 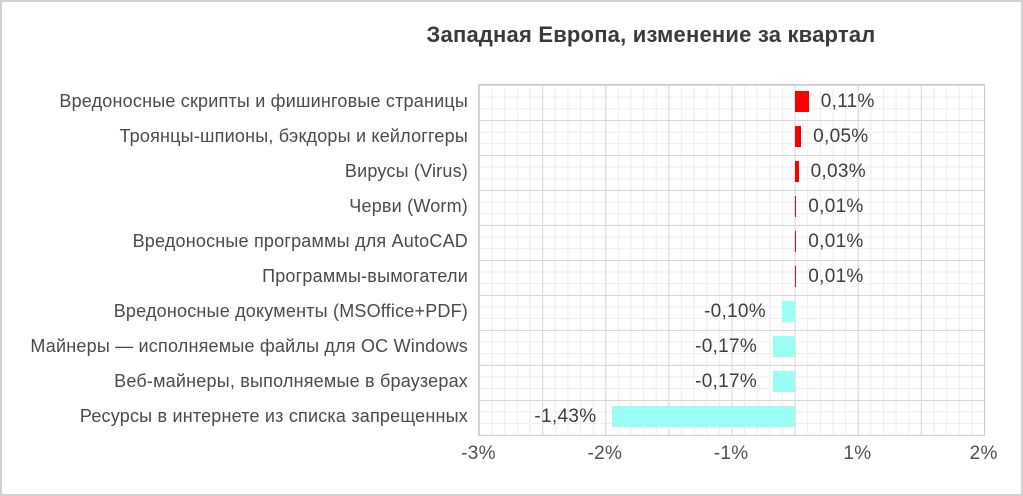 What do you see at coordinates (565, 416) in the screenshot?
I see `value-label: -1,43%` at bounding box center [565, 416].